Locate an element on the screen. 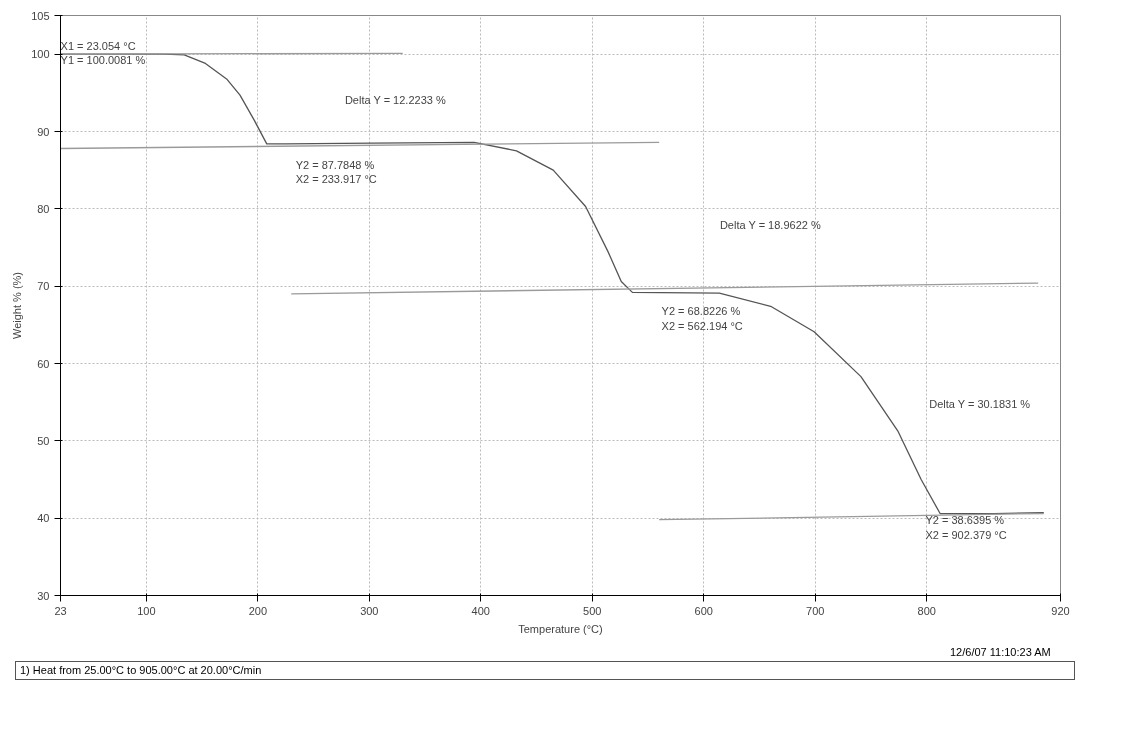  annotation: Y2 = 68.8226 % X2 = 562.194 °C is located at coordinates (702, 318).